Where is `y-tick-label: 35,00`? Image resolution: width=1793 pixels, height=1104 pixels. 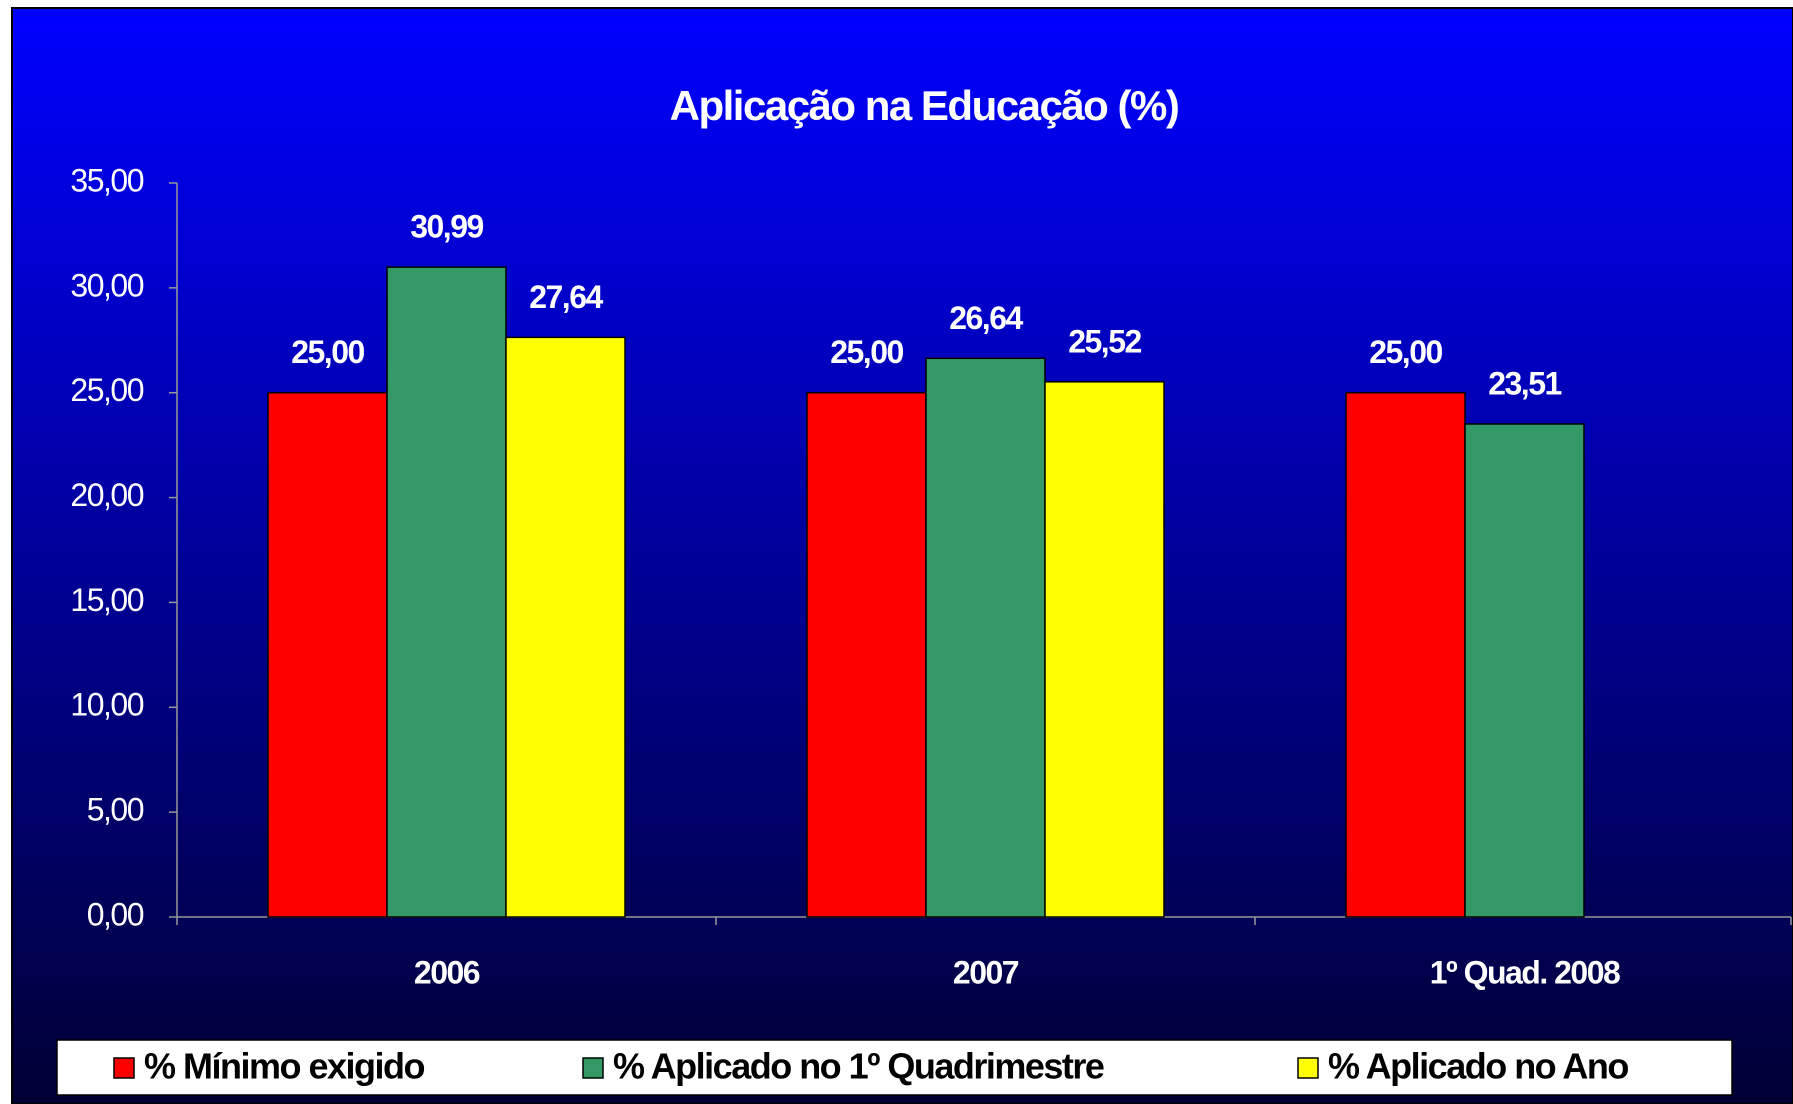
y-tick-label: 35,00 is located at coordinates (106, 180).